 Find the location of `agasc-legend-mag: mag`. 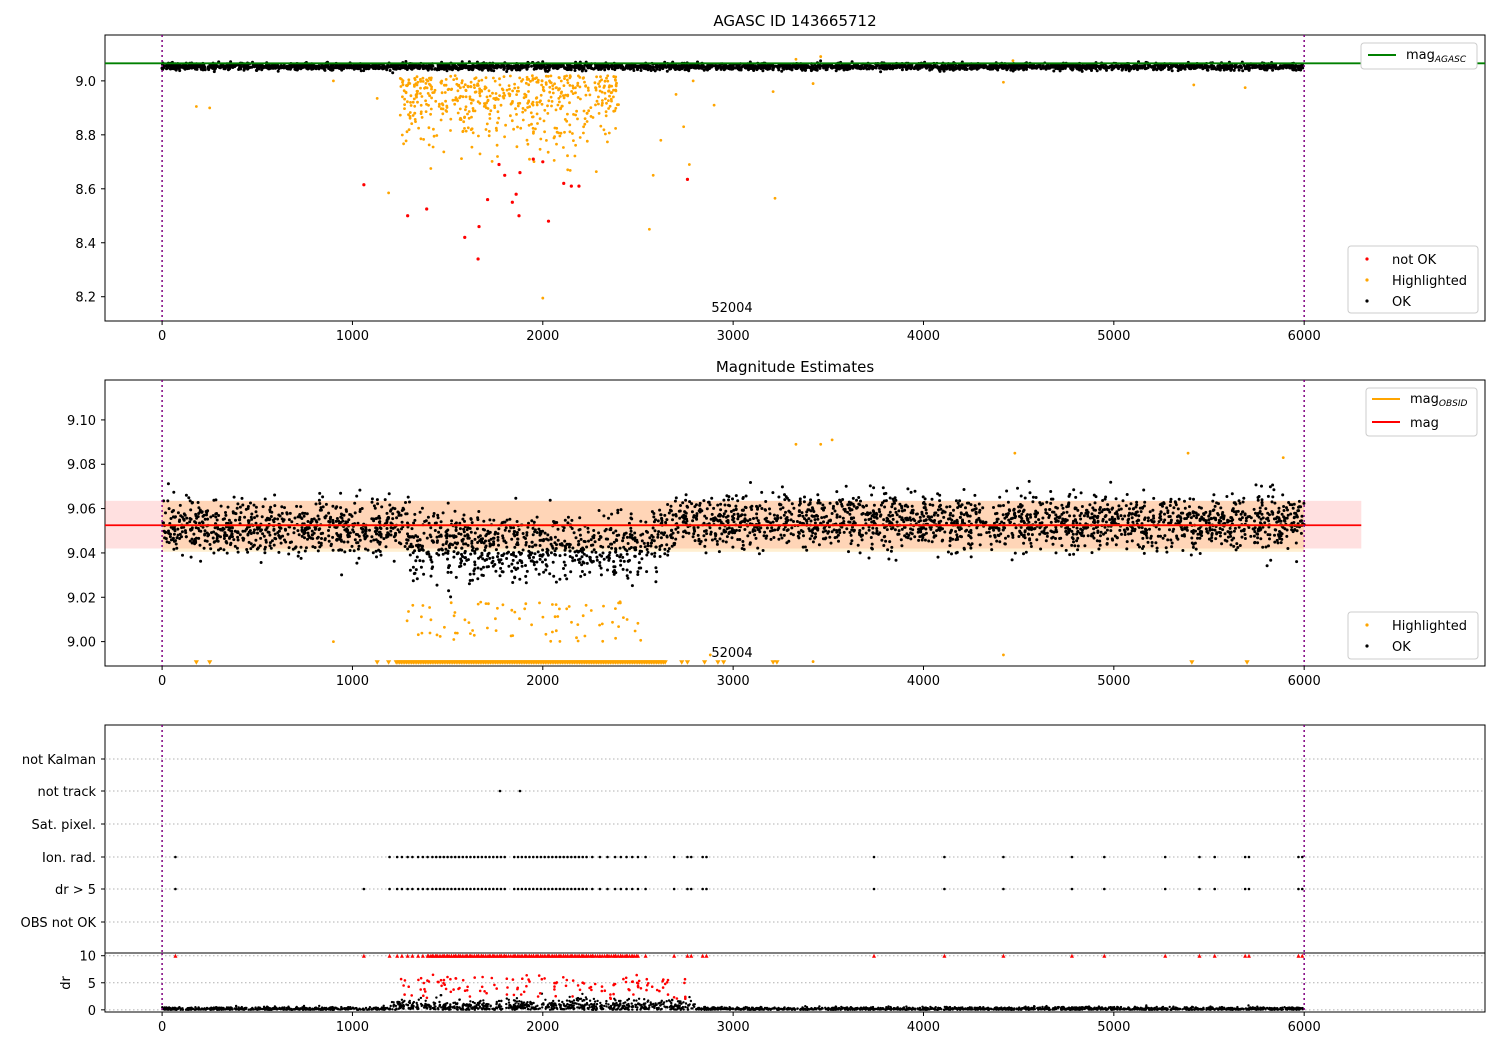

agasc-legend-mag: mag is located at coordinates (1420, 55).